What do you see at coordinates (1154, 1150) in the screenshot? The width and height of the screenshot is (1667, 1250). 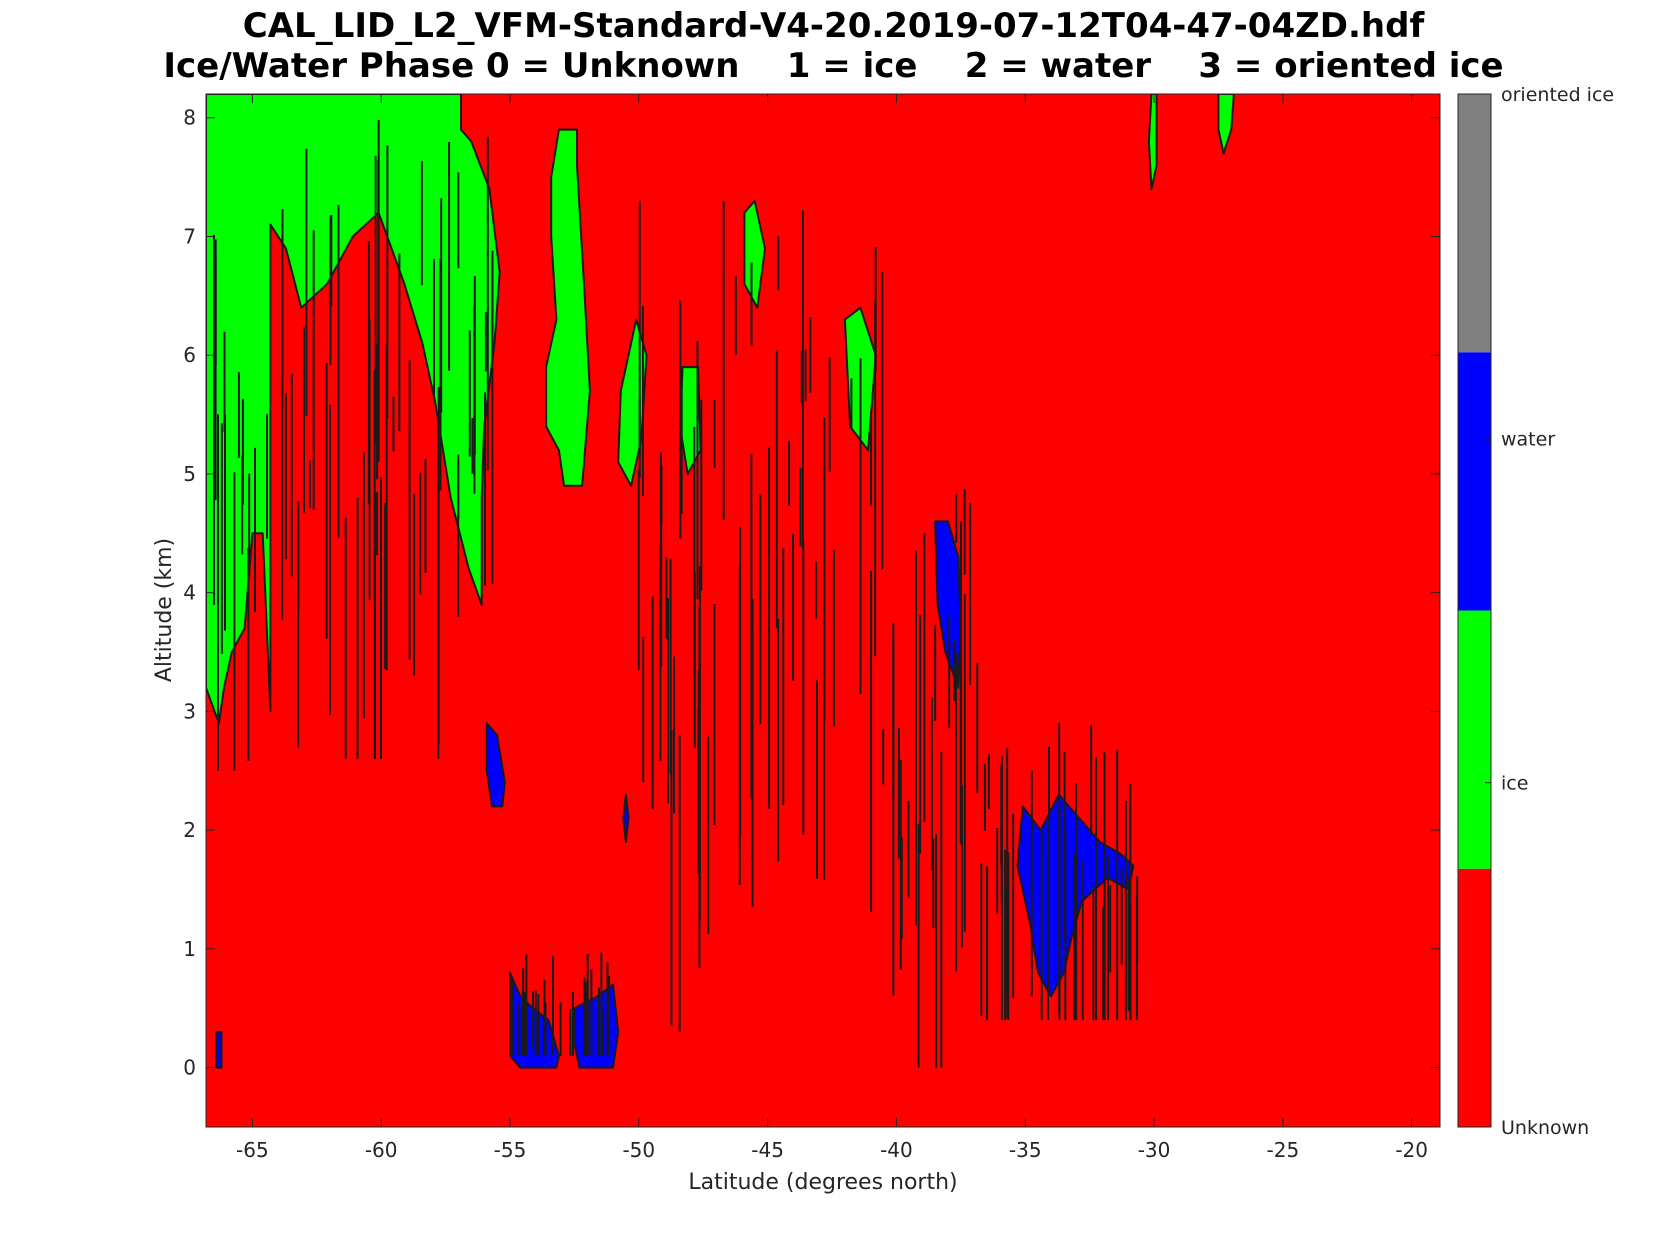 I see `x-tick-label--30: -30` at bounding box center [1154, 1150].